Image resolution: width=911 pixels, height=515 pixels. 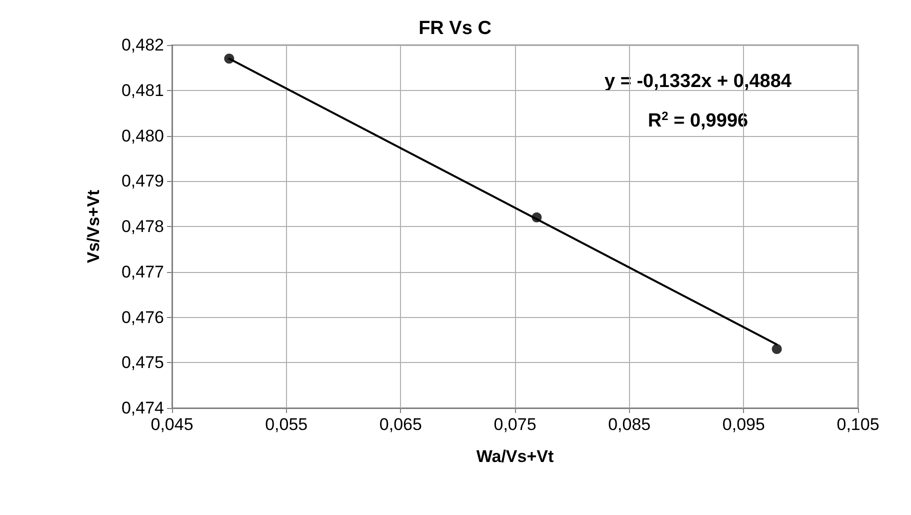 What do you see at coordinates (629, 424) in the screenshot?
I see `x-tick-label: 0,085` at bounding box center [629, 424].